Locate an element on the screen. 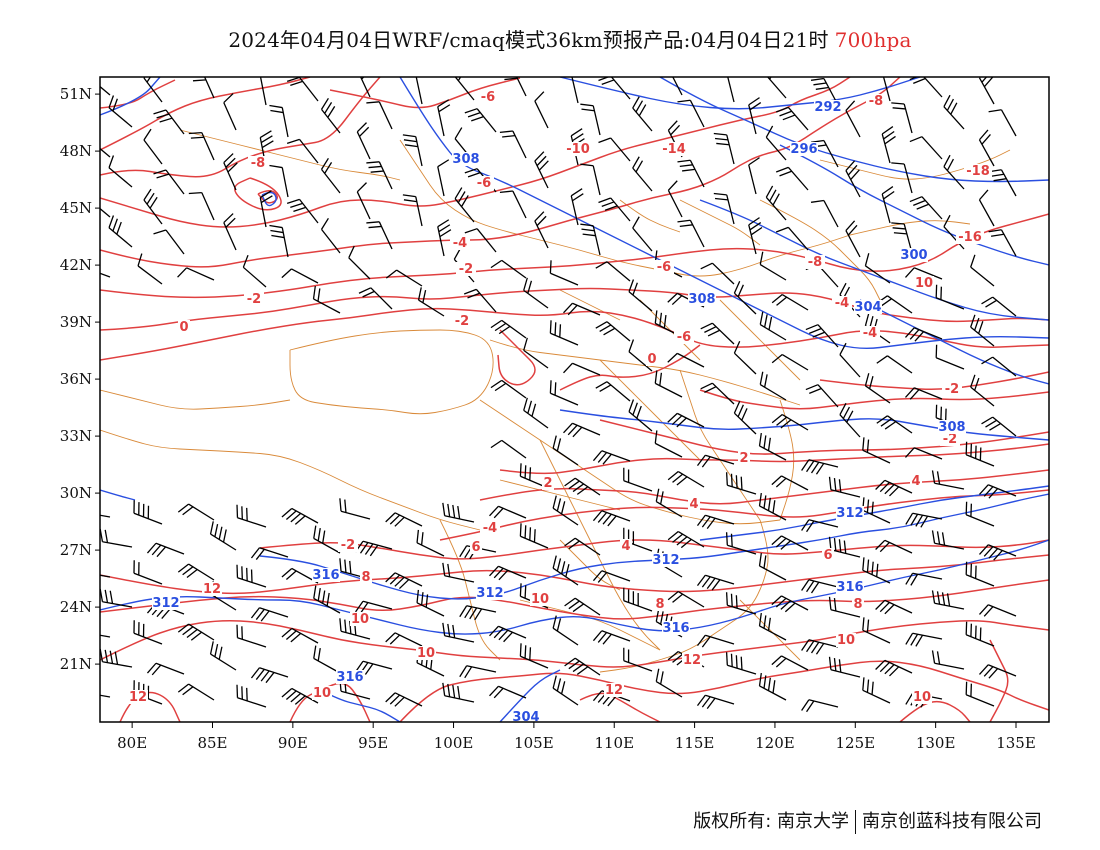  height-label: 304 is located at coordinates (525, 717).